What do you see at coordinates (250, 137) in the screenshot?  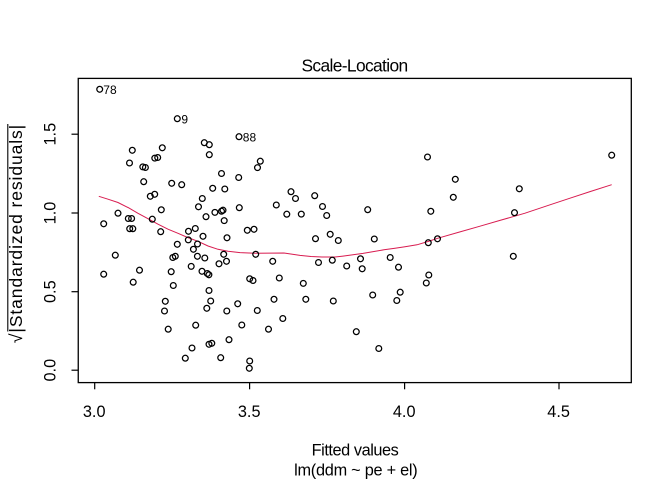 I see `svg-text: 88` at bounding box center [250, 137].